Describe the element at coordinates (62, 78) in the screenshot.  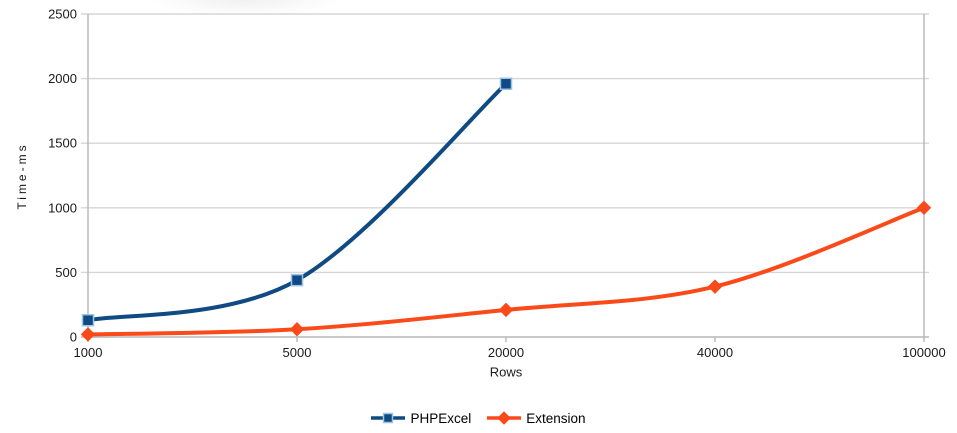
I see `svg-text: 2000` at that location.